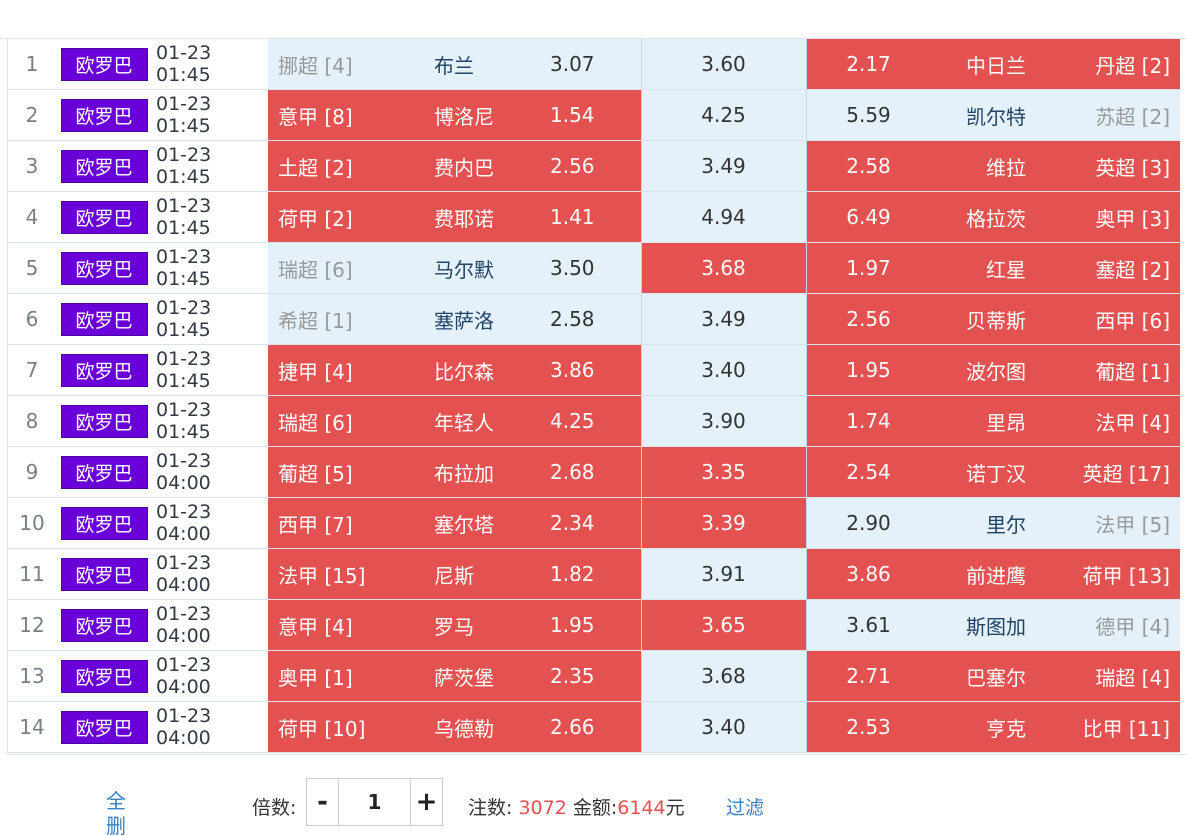 The image size is (1187, 836). What do you see at coordinates (745, 808) in the screenshot?
I see `filter-link: 过滤` at bounding box center [745, 808].